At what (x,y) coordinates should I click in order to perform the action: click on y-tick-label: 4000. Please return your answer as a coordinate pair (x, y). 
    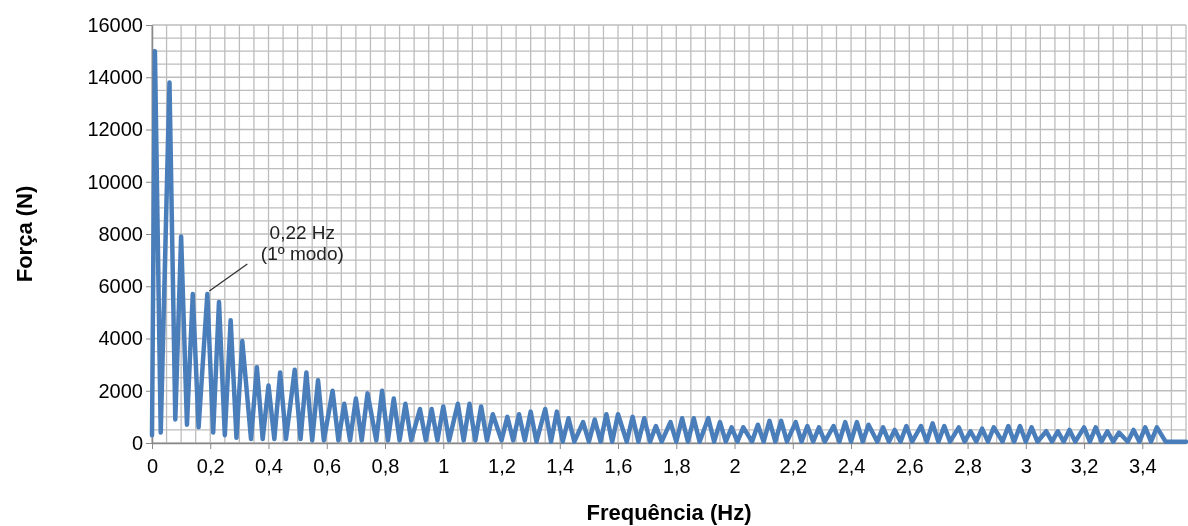
    Looking at the image, I should click on (120, 338).